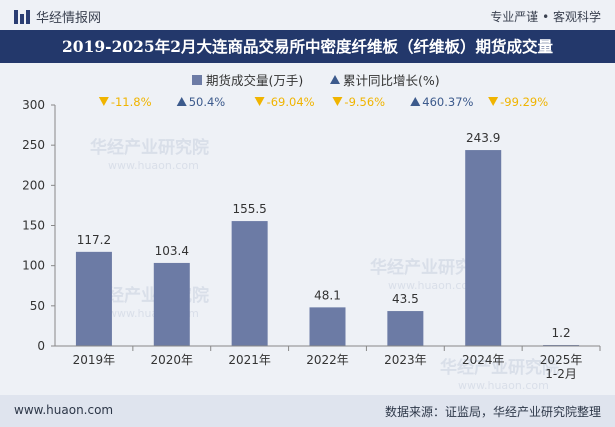 The image size is (615, 427). Describe the element at coordinates (307, 46) in the screenshot. I see `chart-title: 2019-2025年2月大连商品交易所中密度纤维板（纤维板）期货成交量` at that location.